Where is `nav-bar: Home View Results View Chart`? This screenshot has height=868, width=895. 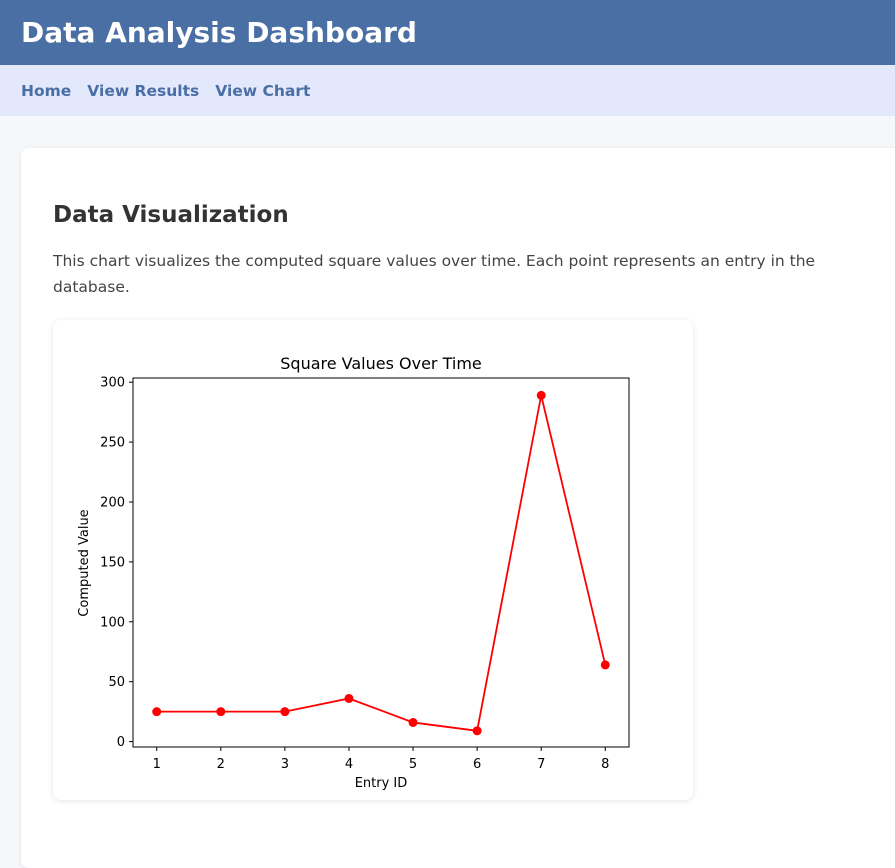 nav-bar: Home View Results View Chart is located at coordinates (447, 90).